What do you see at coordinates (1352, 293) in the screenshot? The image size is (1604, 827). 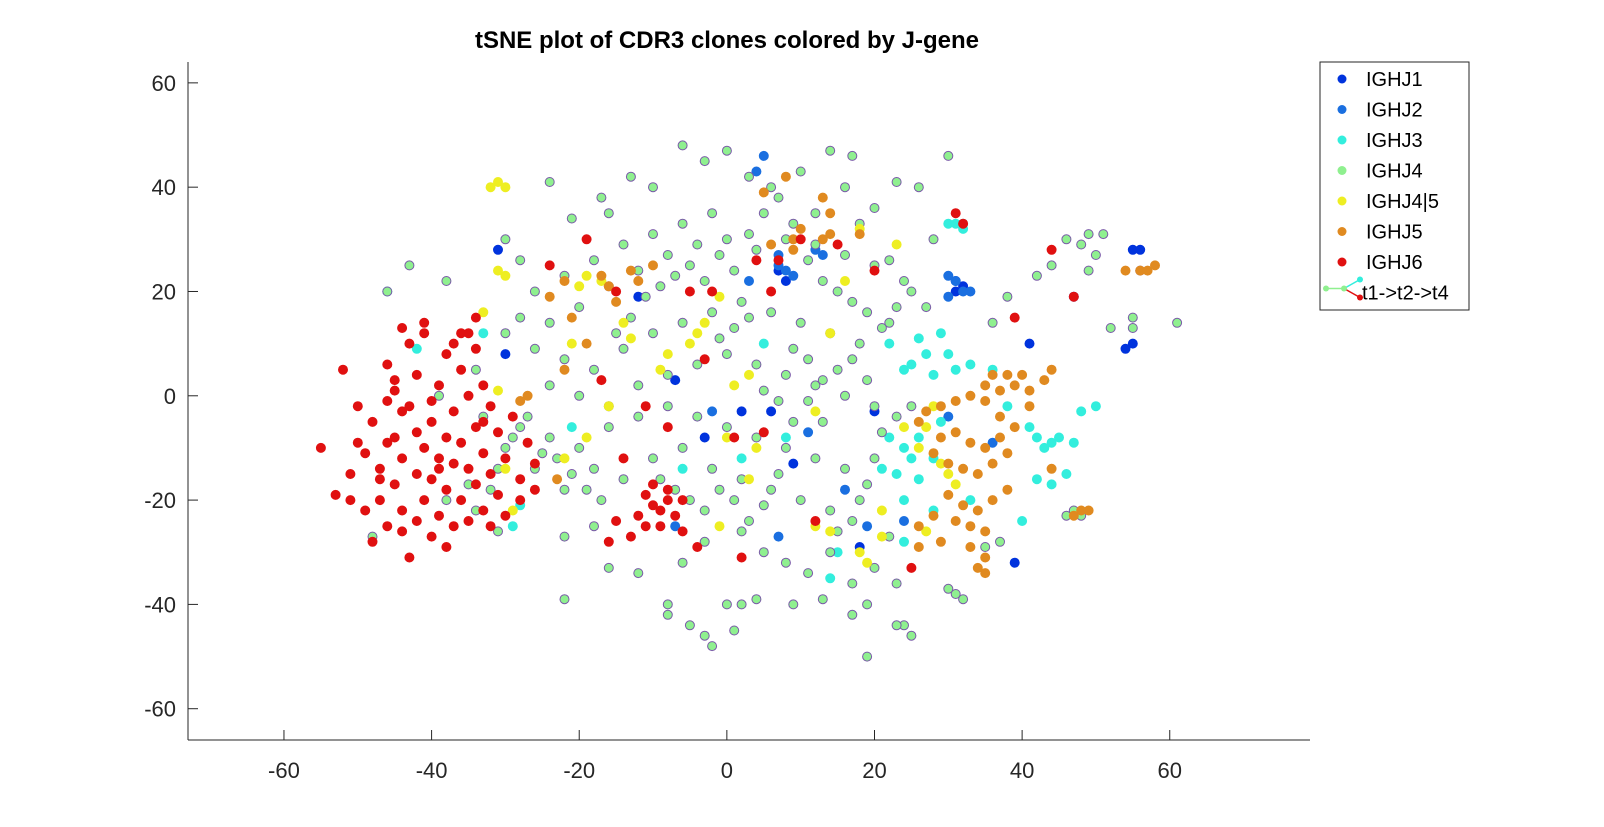 I see `legend-trajectory-segment` at bounding box center [1352, 293].